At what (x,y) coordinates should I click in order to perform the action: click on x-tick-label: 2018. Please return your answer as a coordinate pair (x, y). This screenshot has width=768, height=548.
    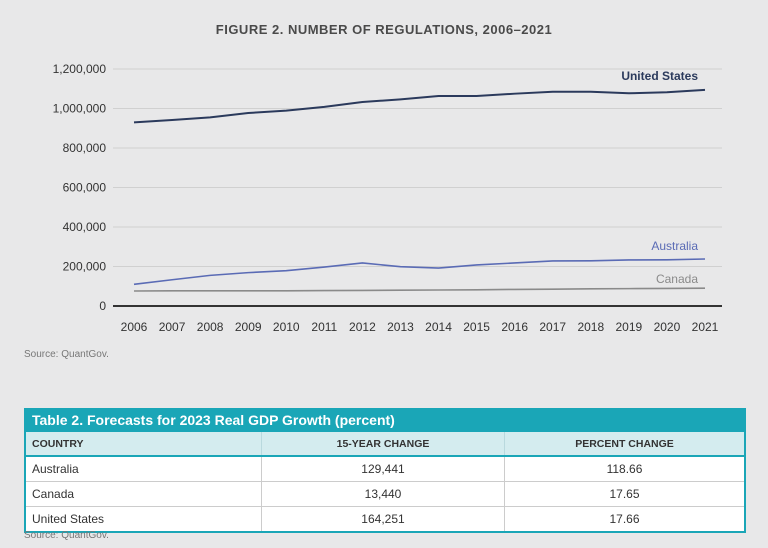
    Looking at the image, I should click on (590, 327).